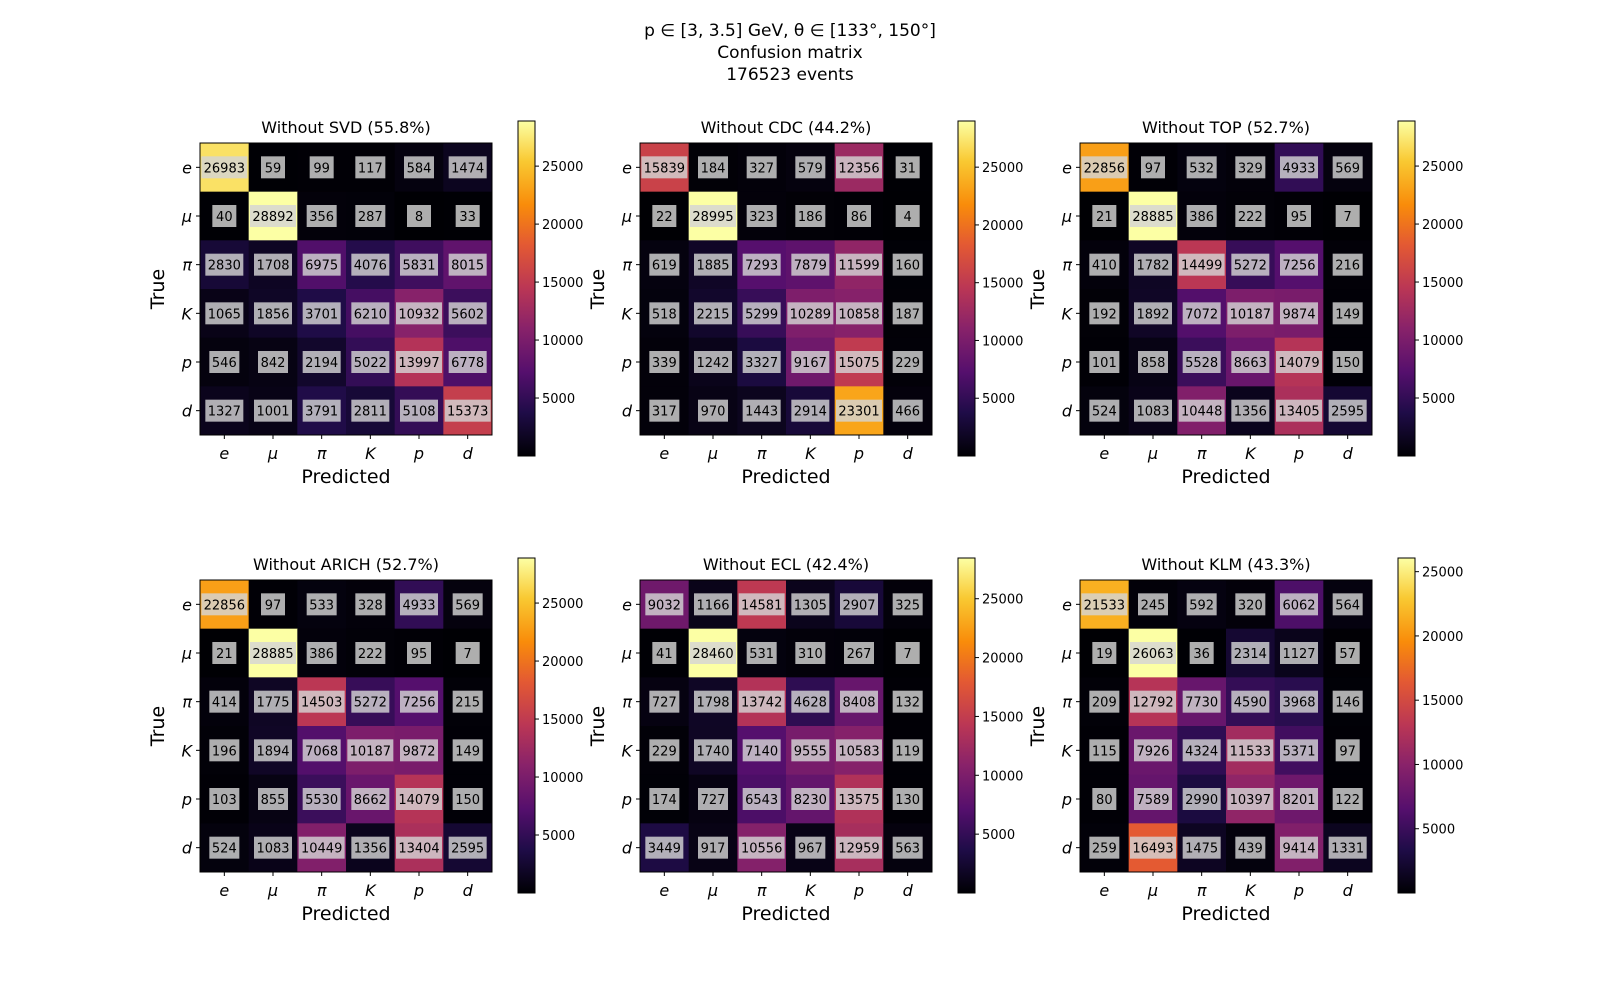 The image size is (1600, 1000). Describe the element at coordinates (1298, 412) in the screenshot. I see `cell-value-label: 13405` at that location.